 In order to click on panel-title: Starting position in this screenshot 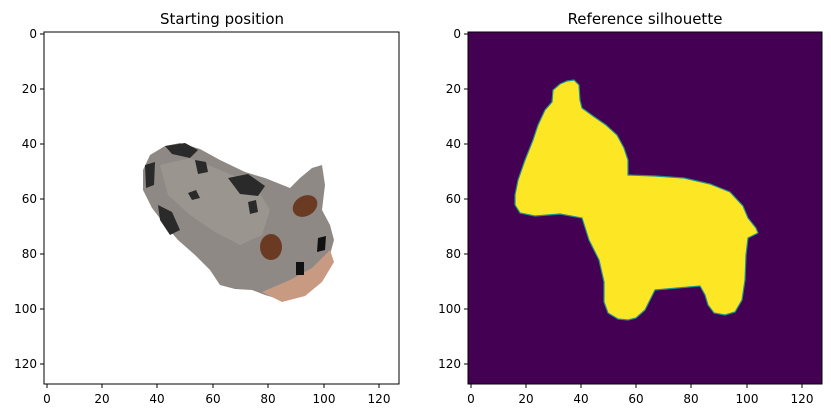, I will do `click(222, 19)`.